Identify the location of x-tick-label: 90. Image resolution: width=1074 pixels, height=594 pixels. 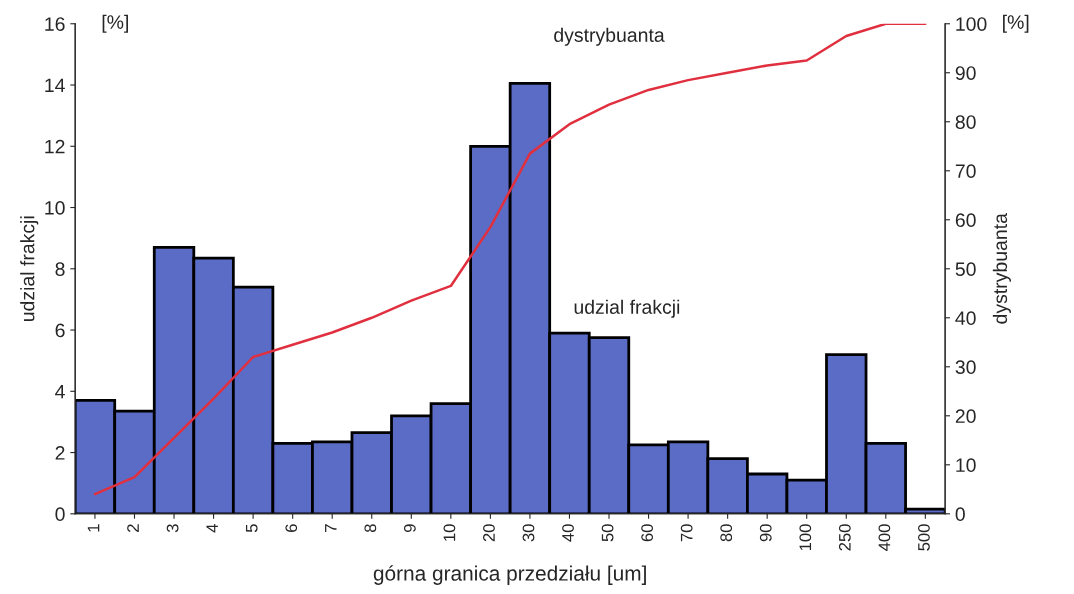
(765, 533).